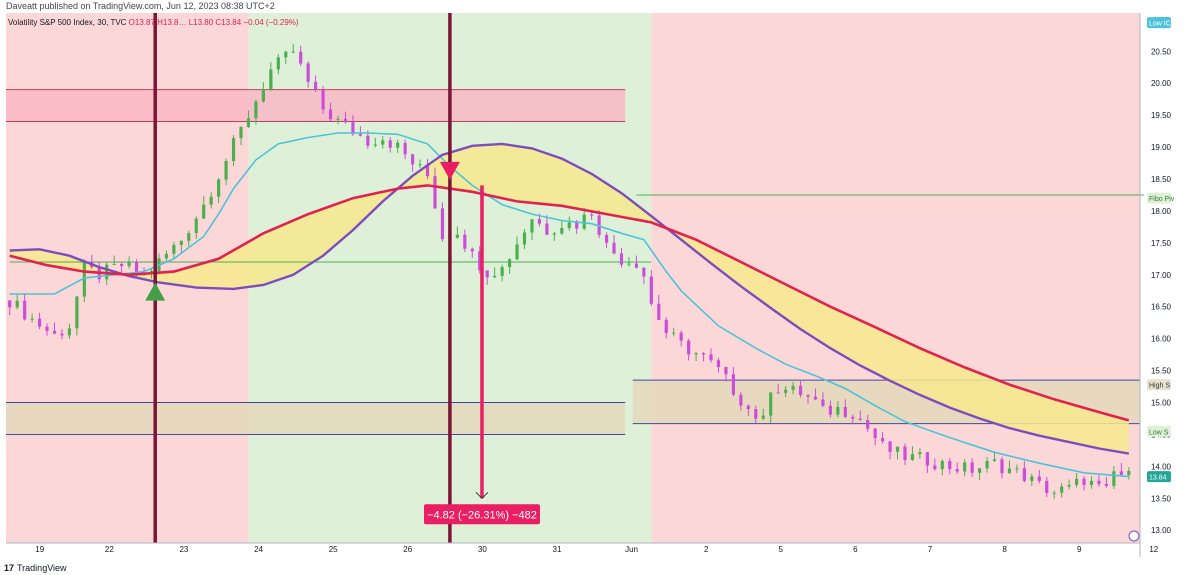 This screenshot has width=1200, height=575. Describe the element at coordinates (706, 549) in the screenshot. I see `x-tick-label: 2` at that location.